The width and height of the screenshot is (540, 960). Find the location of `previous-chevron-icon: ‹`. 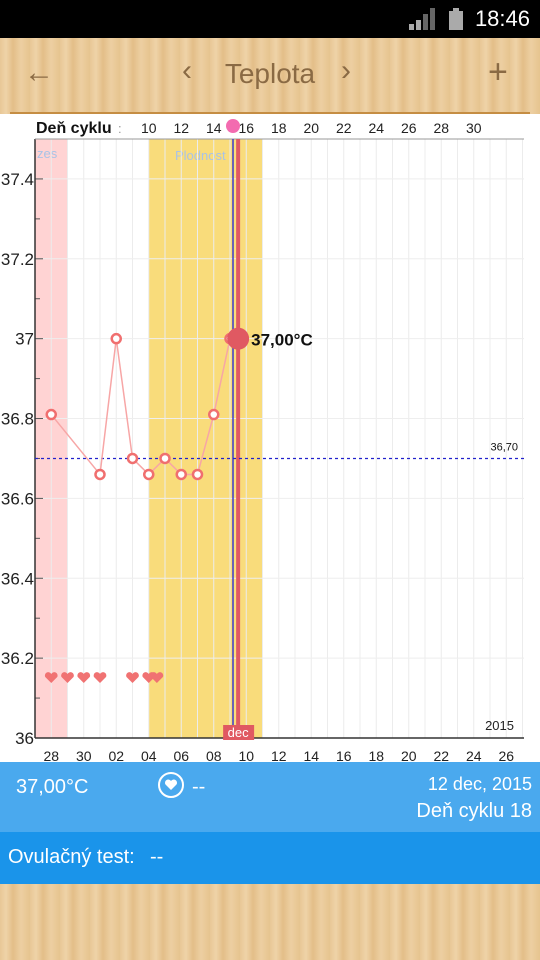

previous-chevron-icon: ‹ is located at coordinates (187, 70).